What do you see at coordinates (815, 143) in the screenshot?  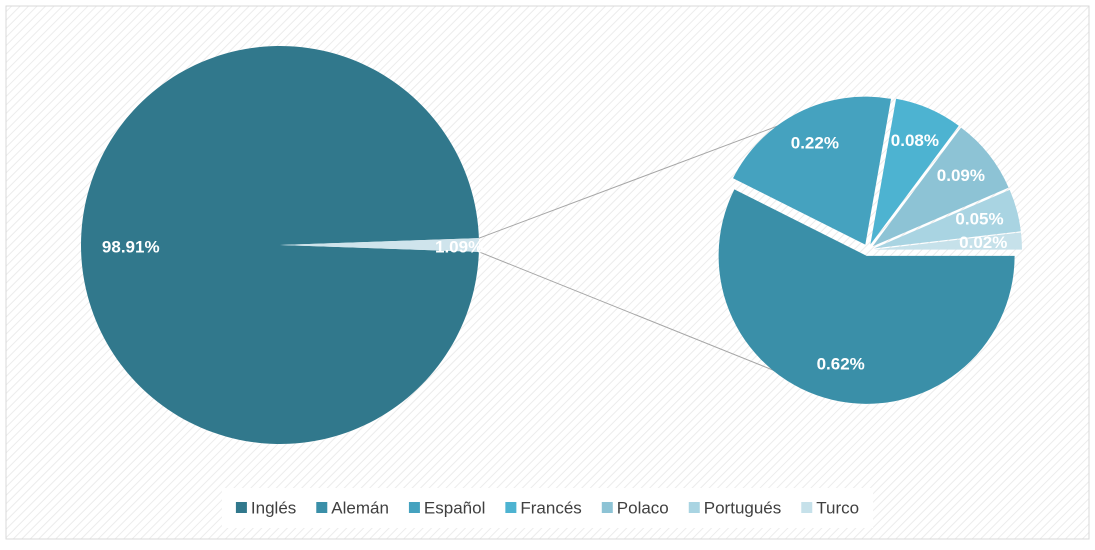 I see `data-label: 0.22%` at bounding box center [815, 143].